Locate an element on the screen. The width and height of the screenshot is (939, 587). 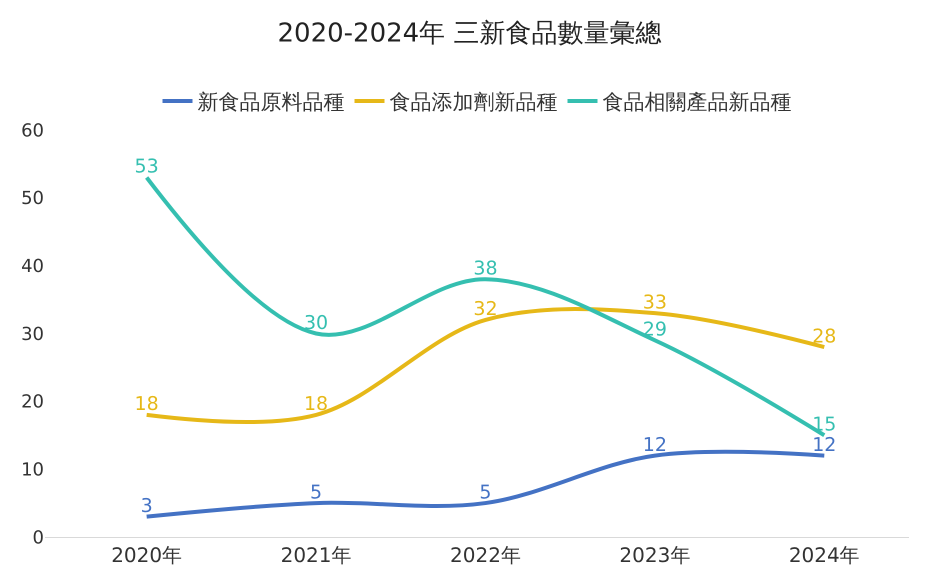
x-tick-label: 2024年 is located at coordinates (824, 555).